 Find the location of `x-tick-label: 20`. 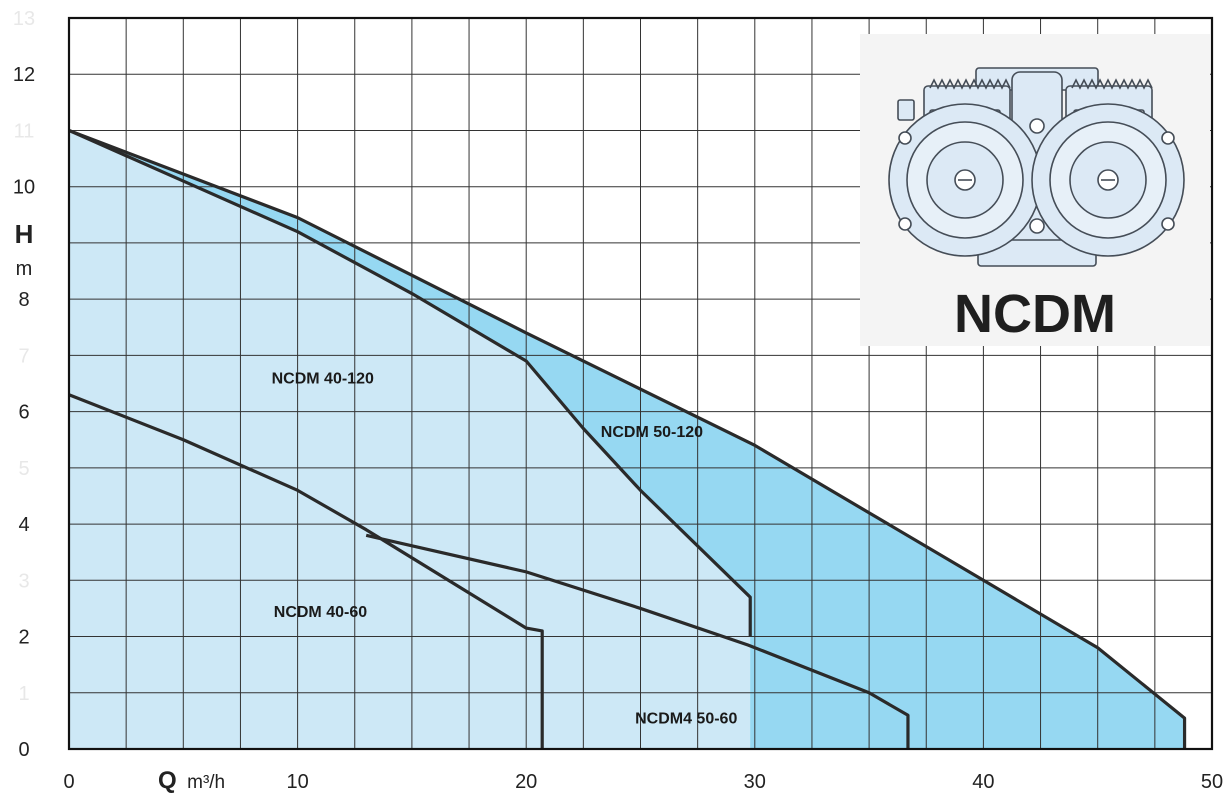

x-tick-label: 20 is located at coordinates (526, 782).